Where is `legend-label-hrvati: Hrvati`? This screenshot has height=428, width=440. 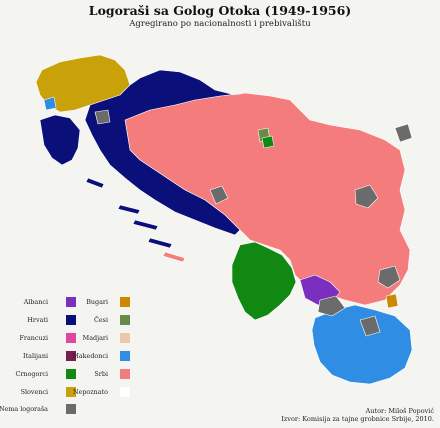
legend-label-hrvati: Hrvati is located at coordinates (37, 320).